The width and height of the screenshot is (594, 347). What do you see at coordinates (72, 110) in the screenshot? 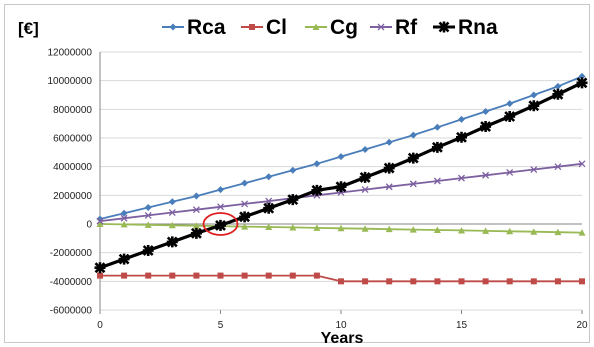
I see `y-tick-label: 8000000` at bounding box center [72, 110].